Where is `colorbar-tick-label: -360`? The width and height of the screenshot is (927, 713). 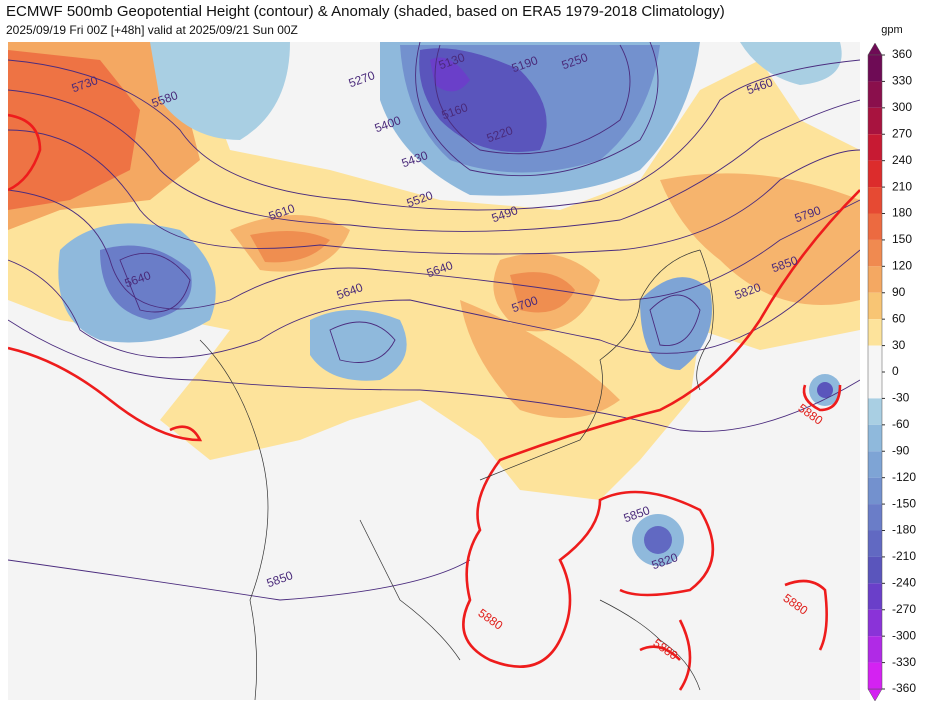
colorbar-tick-label: -360 is located at coordinates (904, 688).